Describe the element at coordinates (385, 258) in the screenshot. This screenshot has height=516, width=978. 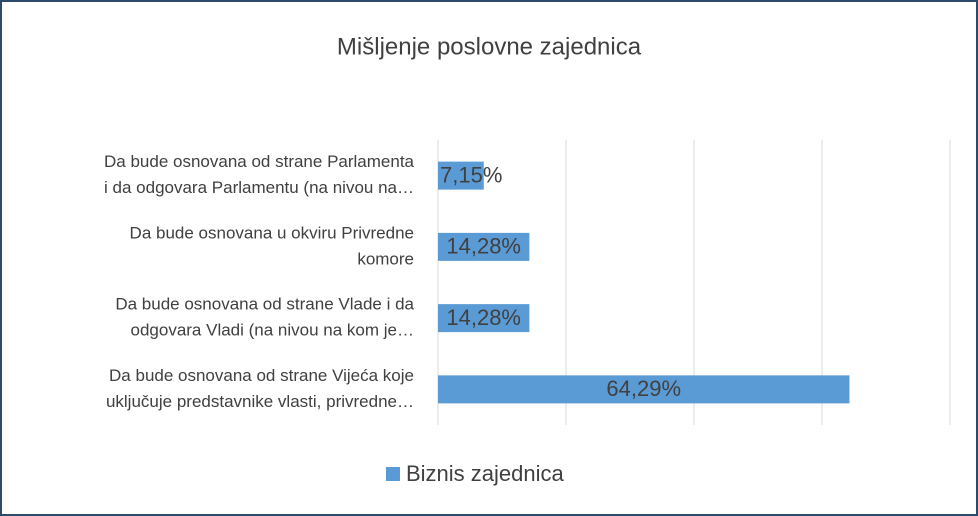
I see `category-label: komore` at that location.